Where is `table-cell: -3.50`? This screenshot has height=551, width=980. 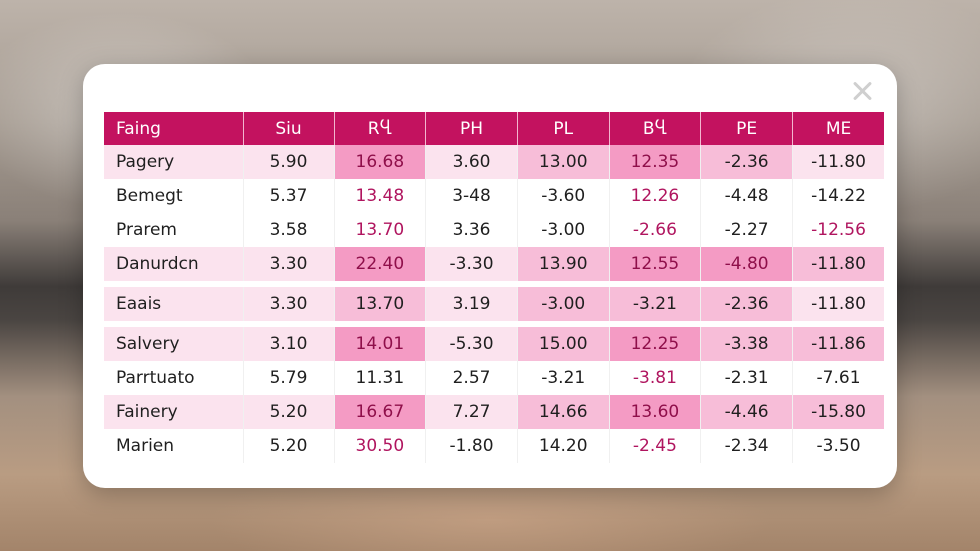 table-cell: -3.50 is located at coordinates (838, 446).